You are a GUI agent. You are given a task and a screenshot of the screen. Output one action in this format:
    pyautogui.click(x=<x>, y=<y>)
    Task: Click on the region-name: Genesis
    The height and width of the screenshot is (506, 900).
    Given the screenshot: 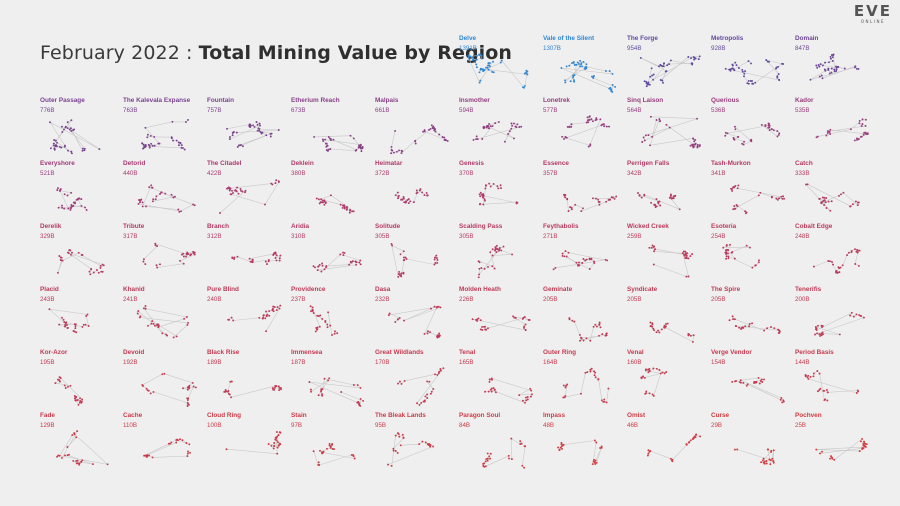 What is the action you would take?
    pyautogui.click(x=471, y=163)
    